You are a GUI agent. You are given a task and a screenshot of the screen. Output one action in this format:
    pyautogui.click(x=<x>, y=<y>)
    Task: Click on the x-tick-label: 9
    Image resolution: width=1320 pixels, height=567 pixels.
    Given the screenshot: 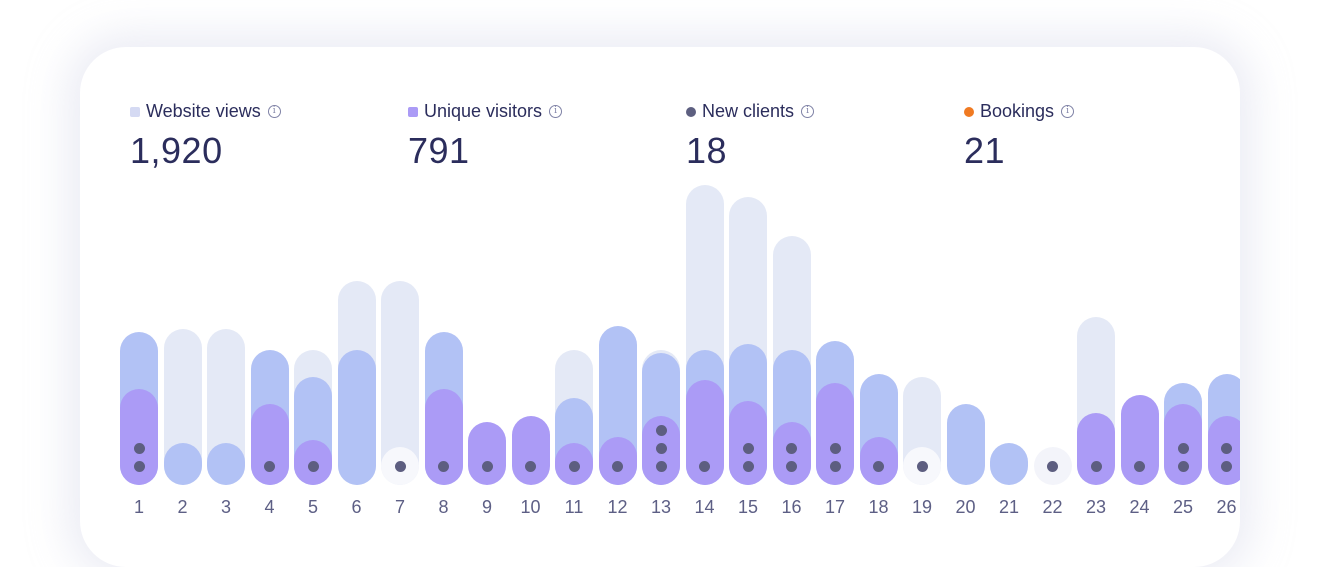 What is the action you would take?
    pyautogui.click(x=486, y=507)
    